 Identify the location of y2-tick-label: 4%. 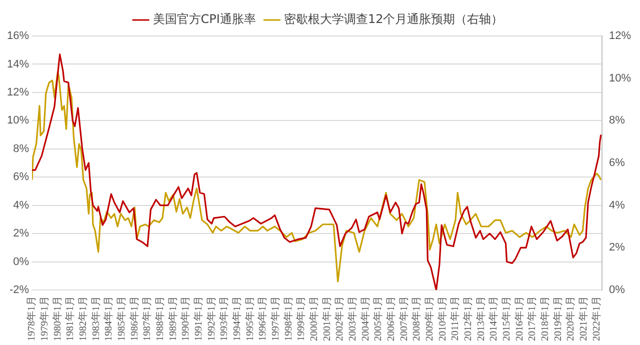
(617, 205).